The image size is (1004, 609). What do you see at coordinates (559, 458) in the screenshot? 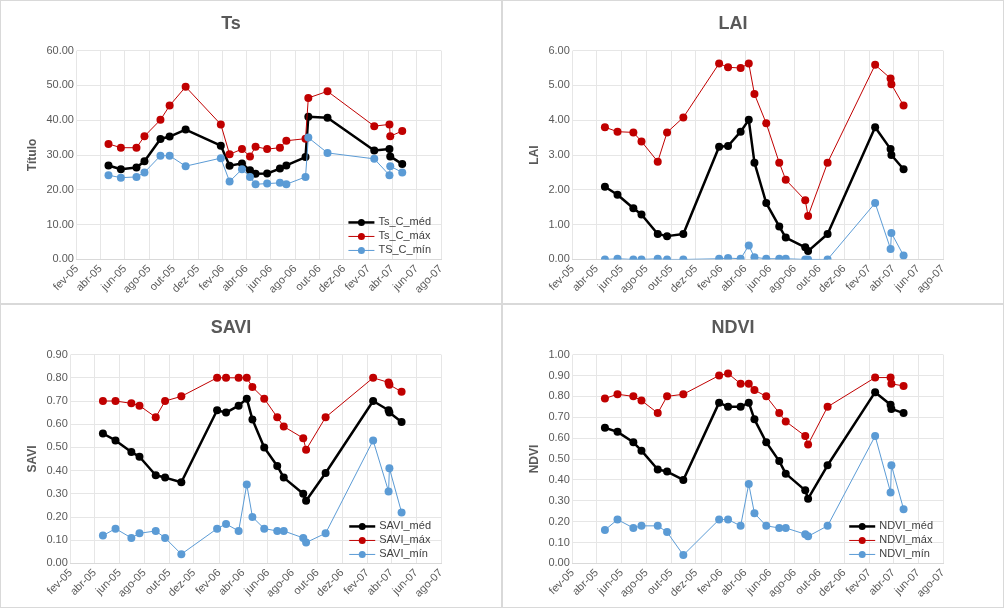
I see `y-tick-label: 0.50` at bounding box center [559, 458].